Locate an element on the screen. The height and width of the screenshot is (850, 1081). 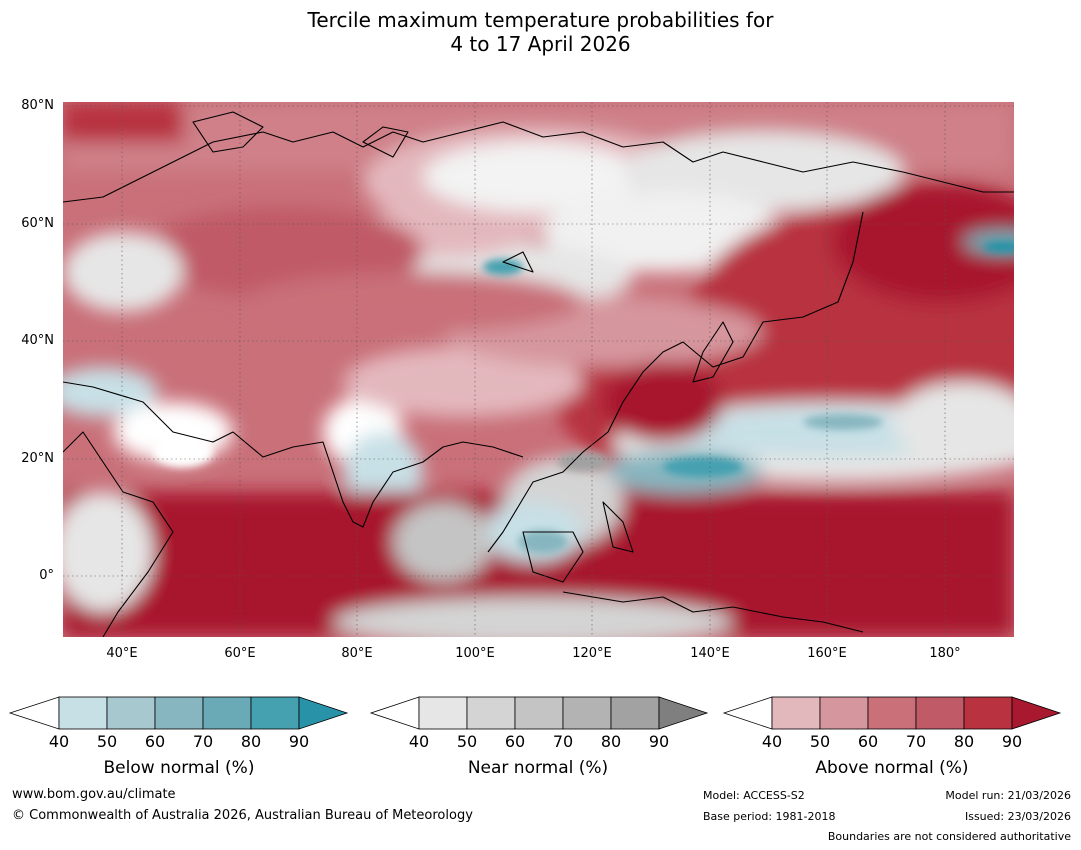
below-colorbar-high-extension is located at coordinates (323, 713).